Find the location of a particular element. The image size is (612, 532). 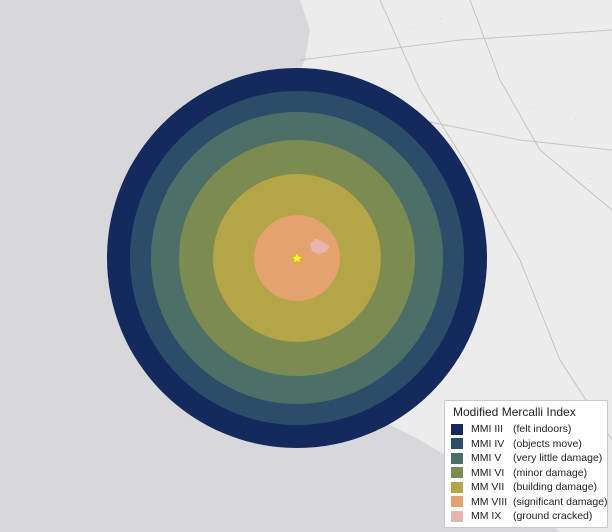

legend-description: (very little damage) is located at coordinates (558, 458).